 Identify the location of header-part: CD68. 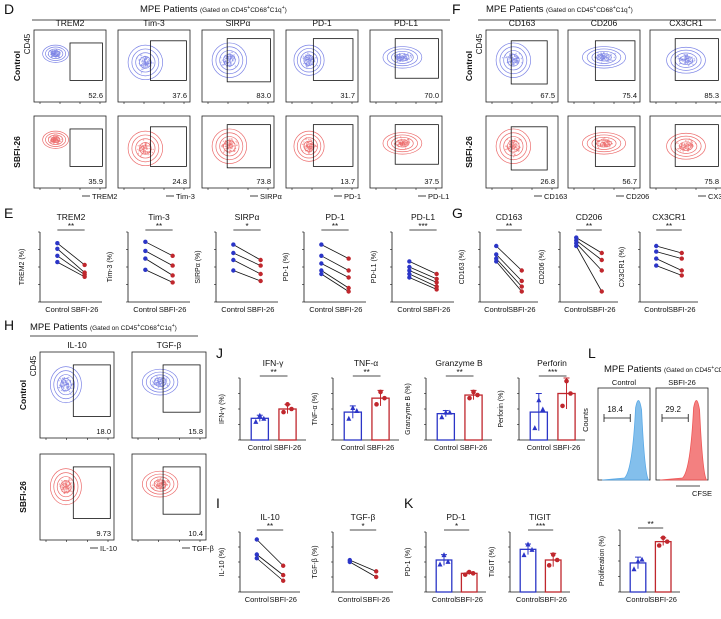
(604, 10).